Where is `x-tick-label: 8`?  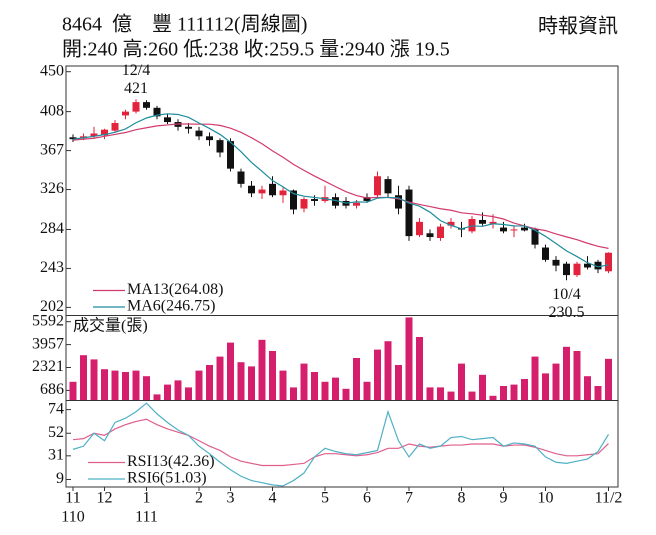 x-tick-label: 8 is located at coordinates (462, 498).